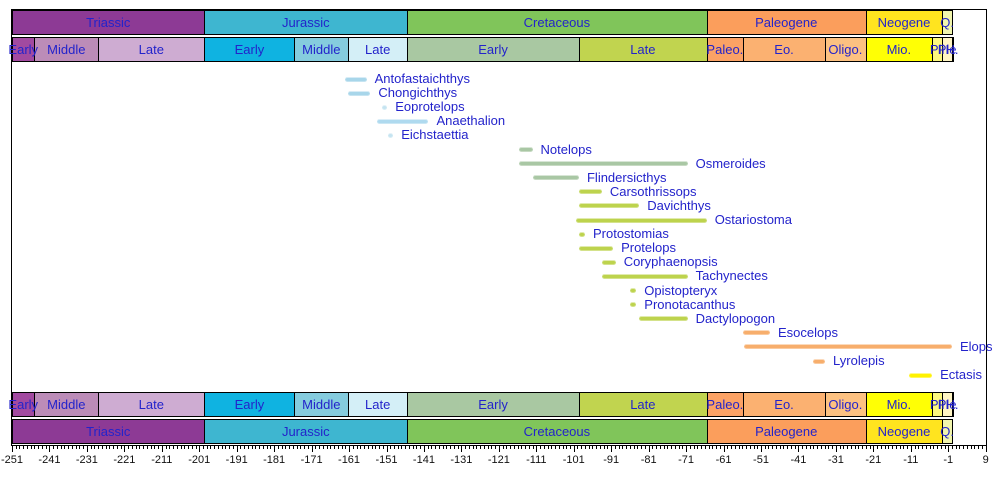 This screenshot has height=495, width=1000. Describe the element at coordinates (873, 460) in the screenshot. I see `axis-tick-label: -21` at that location.